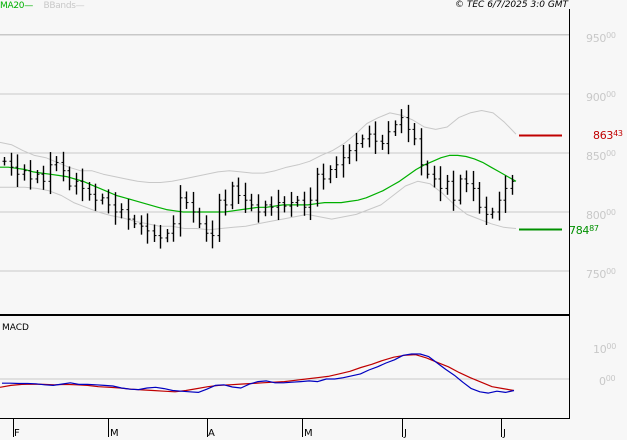 The width and height of the screenshot is (627, 440). Describe the element at coordinates (607, 381) in the screenshot. I see `macd-tick-0: 000` at that location.